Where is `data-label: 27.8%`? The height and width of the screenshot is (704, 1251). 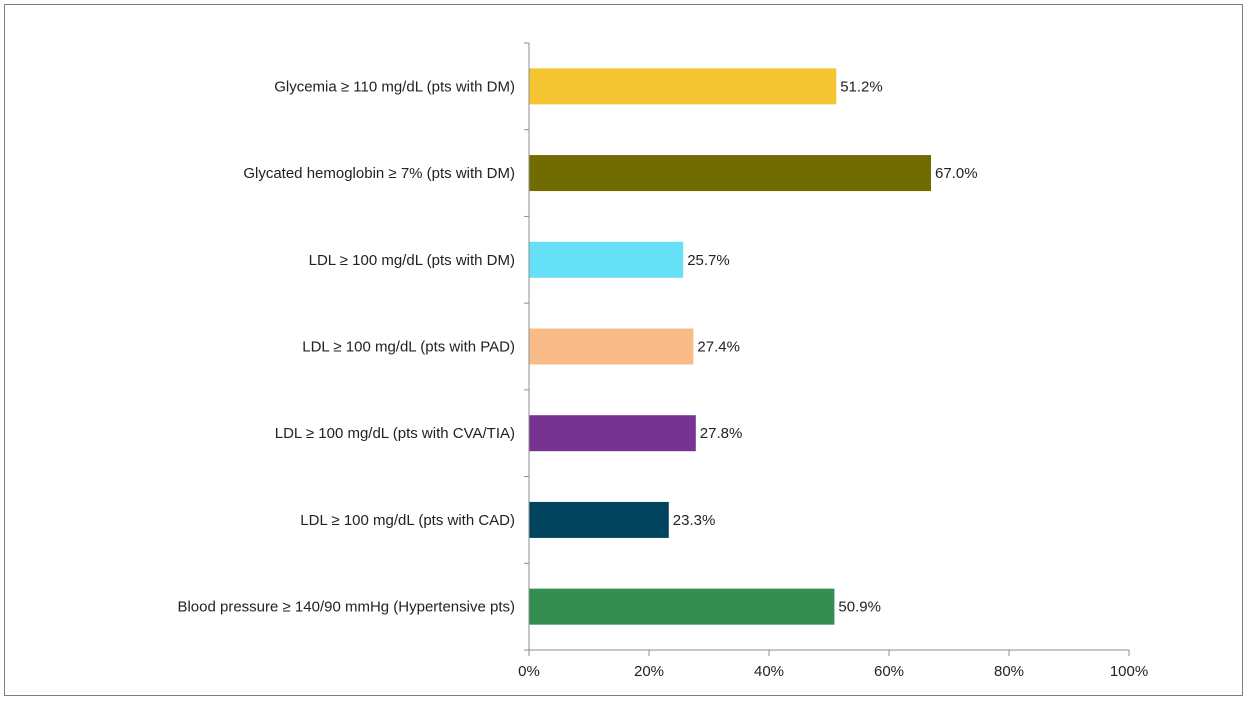 data-label: 27.8% is located at coordinates (721, 433).